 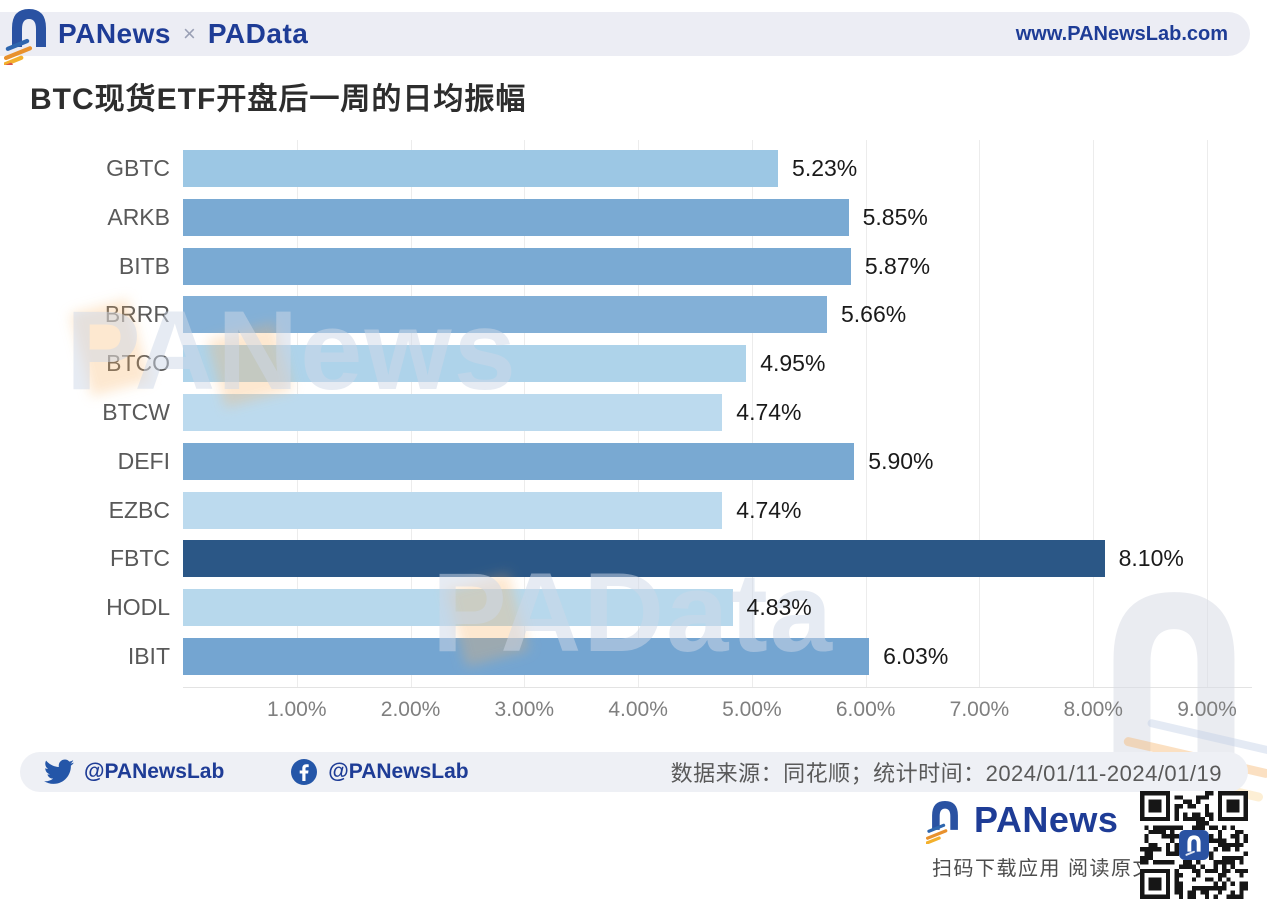 I want to click on branding-block: PANews 扫码下载应用 阅读原文, so click(x=1040, y=838).